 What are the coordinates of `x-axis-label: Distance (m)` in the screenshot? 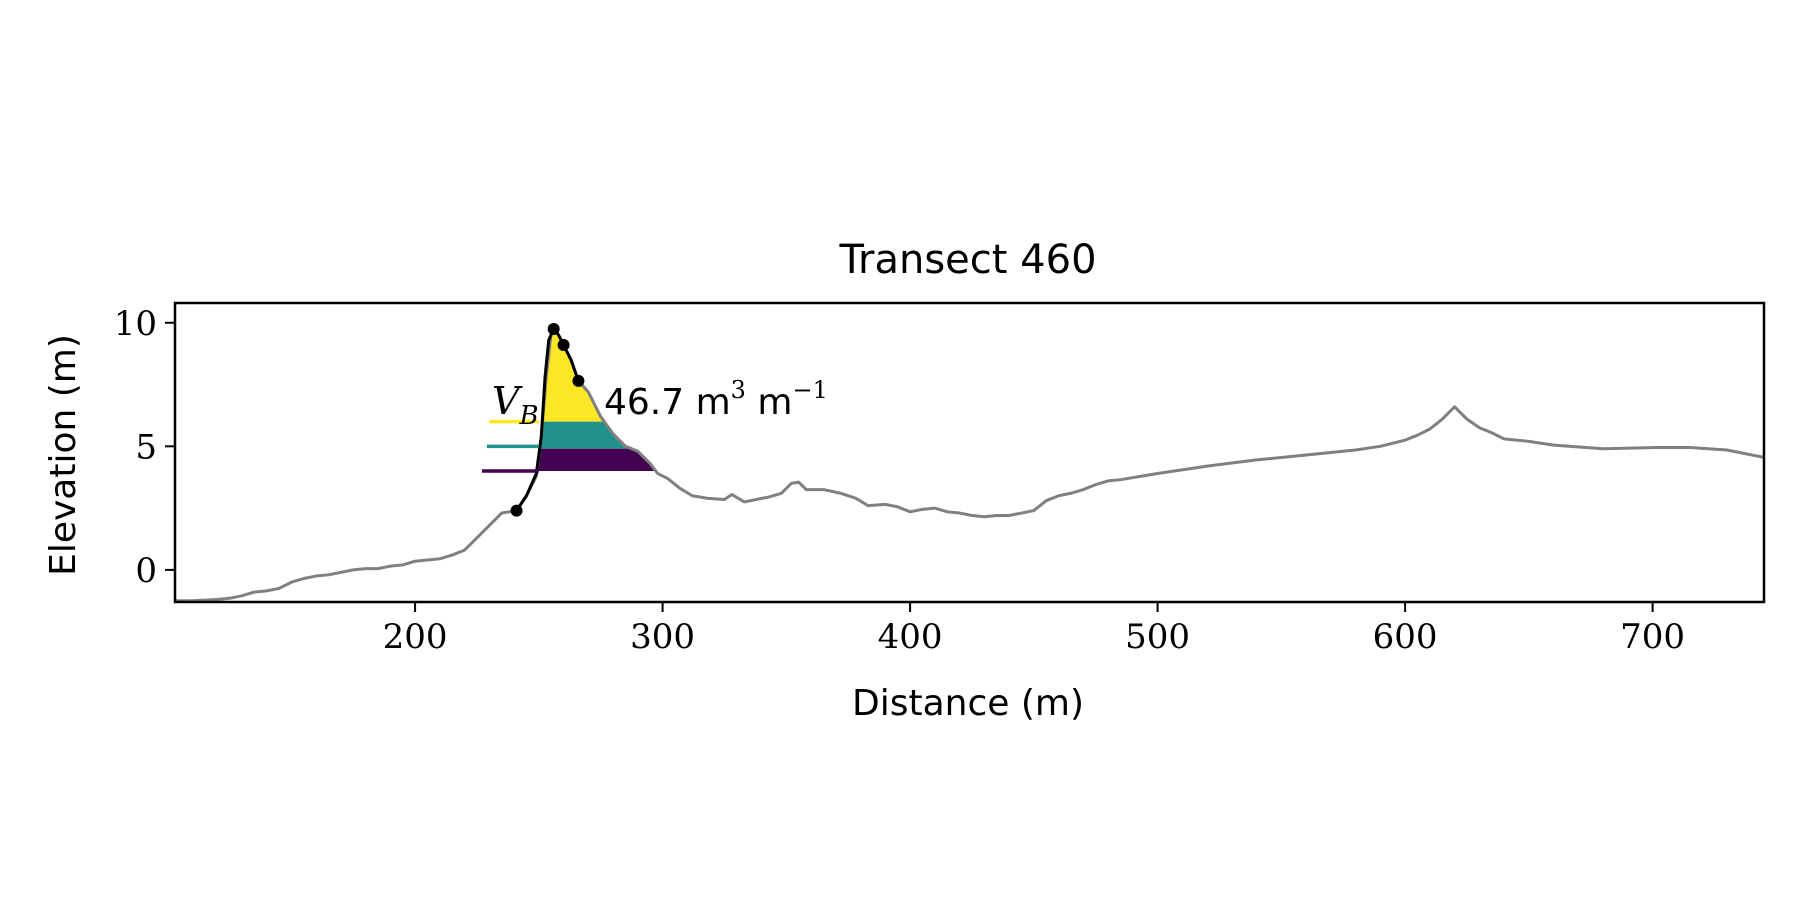 It's located at (968, 703).